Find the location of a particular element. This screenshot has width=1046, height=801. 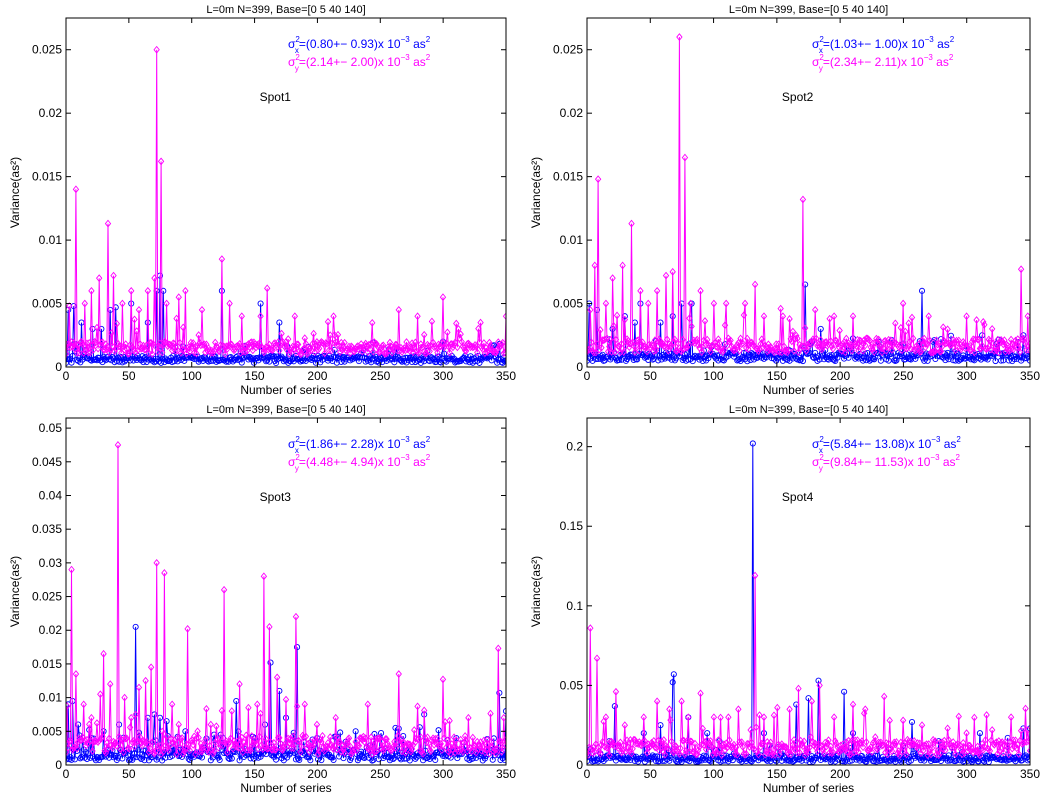

y-tick-label: 0.005 is located at coordinates (47, 731).